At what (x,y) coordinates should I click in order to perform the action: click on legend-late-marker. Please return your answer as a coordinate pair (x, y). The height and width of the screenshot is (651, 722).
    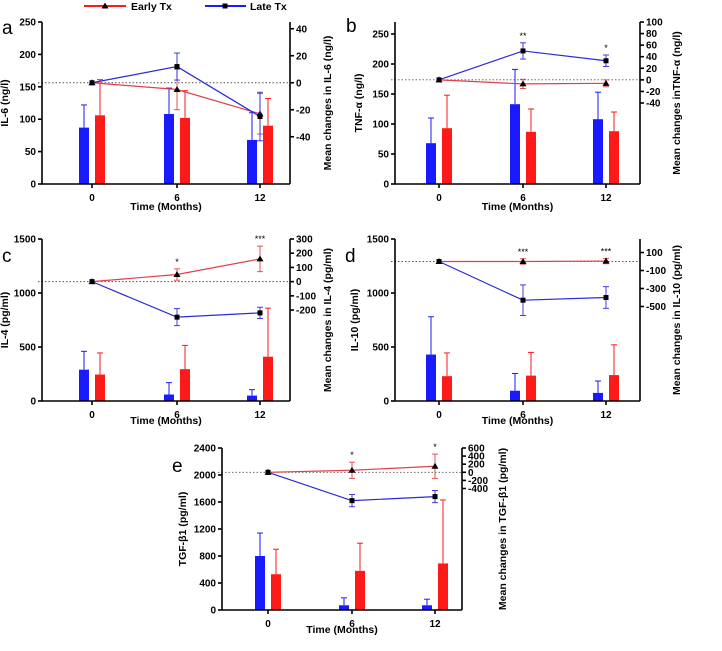
    Looking at the image, I should click on (225, 6).